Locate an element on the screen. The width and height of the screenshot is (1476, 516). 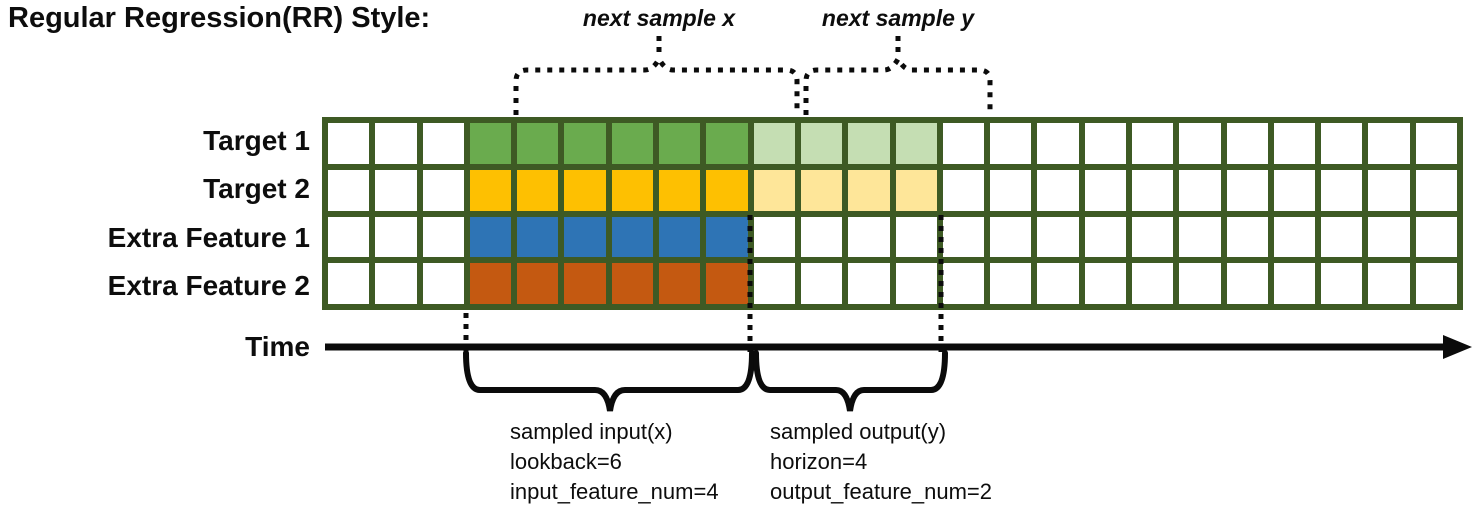
row-label-extra-feature-1: Extra Feature 1 is located at coordinates (208, 237).